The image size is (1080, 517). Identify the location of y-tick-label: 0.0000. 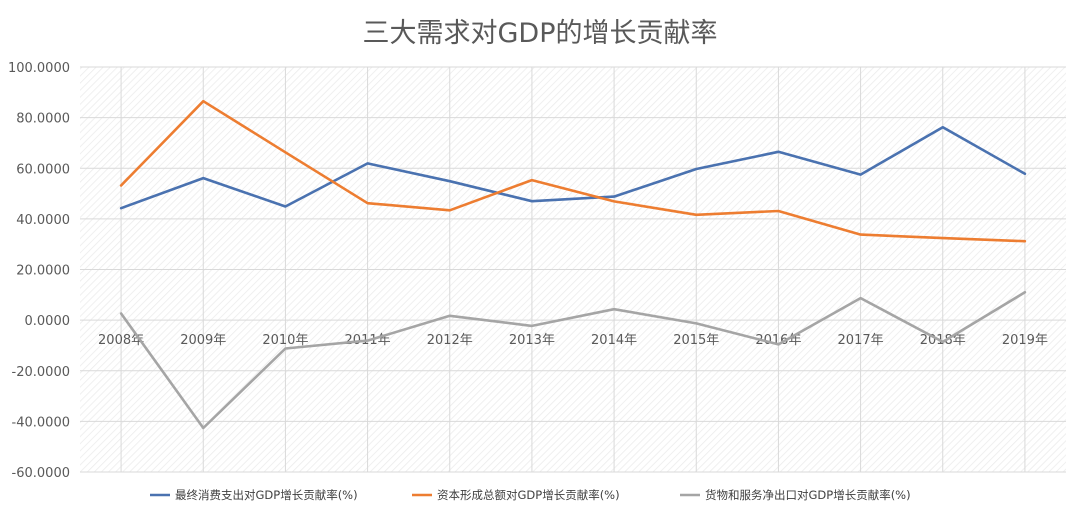
(48, 321).